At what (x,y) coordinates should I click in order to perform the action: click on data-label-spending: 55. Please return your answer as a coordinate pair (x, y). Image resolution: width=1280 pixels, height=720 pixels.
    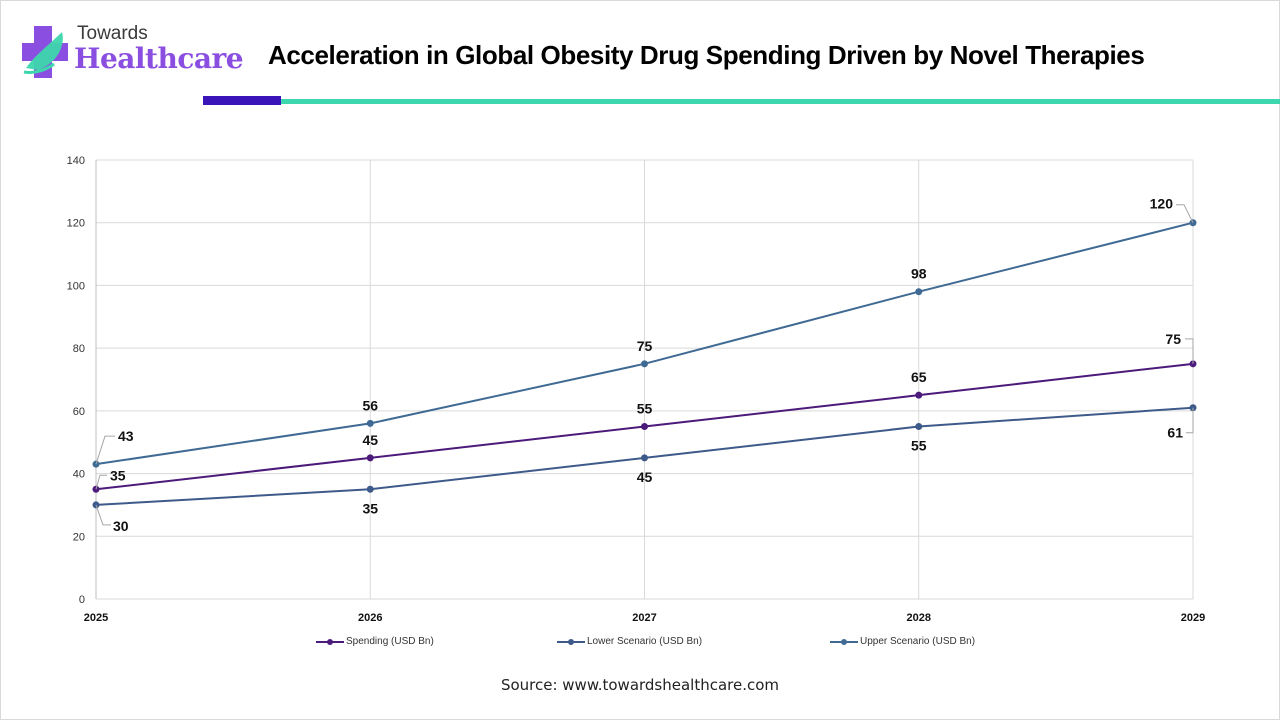
    Looking at the image, I should click on (645, 409).